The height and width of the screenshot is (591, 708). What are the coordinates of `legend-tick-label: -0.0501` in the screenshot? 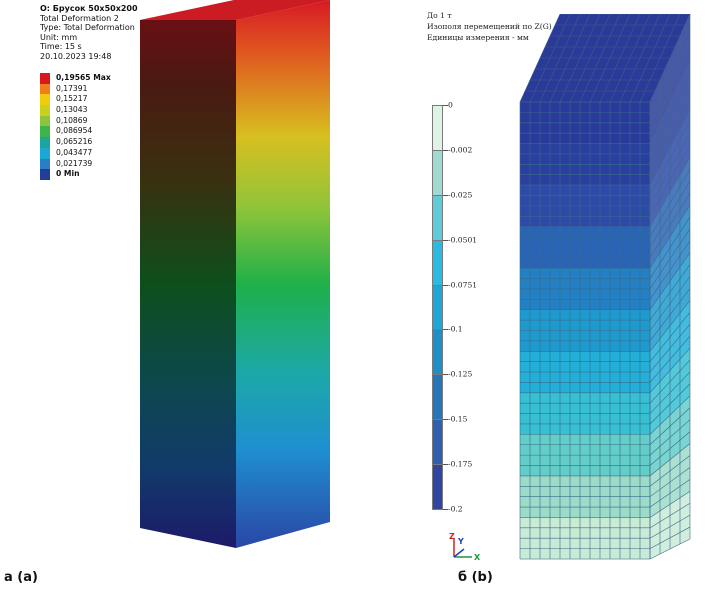 It's located at (463, 240).